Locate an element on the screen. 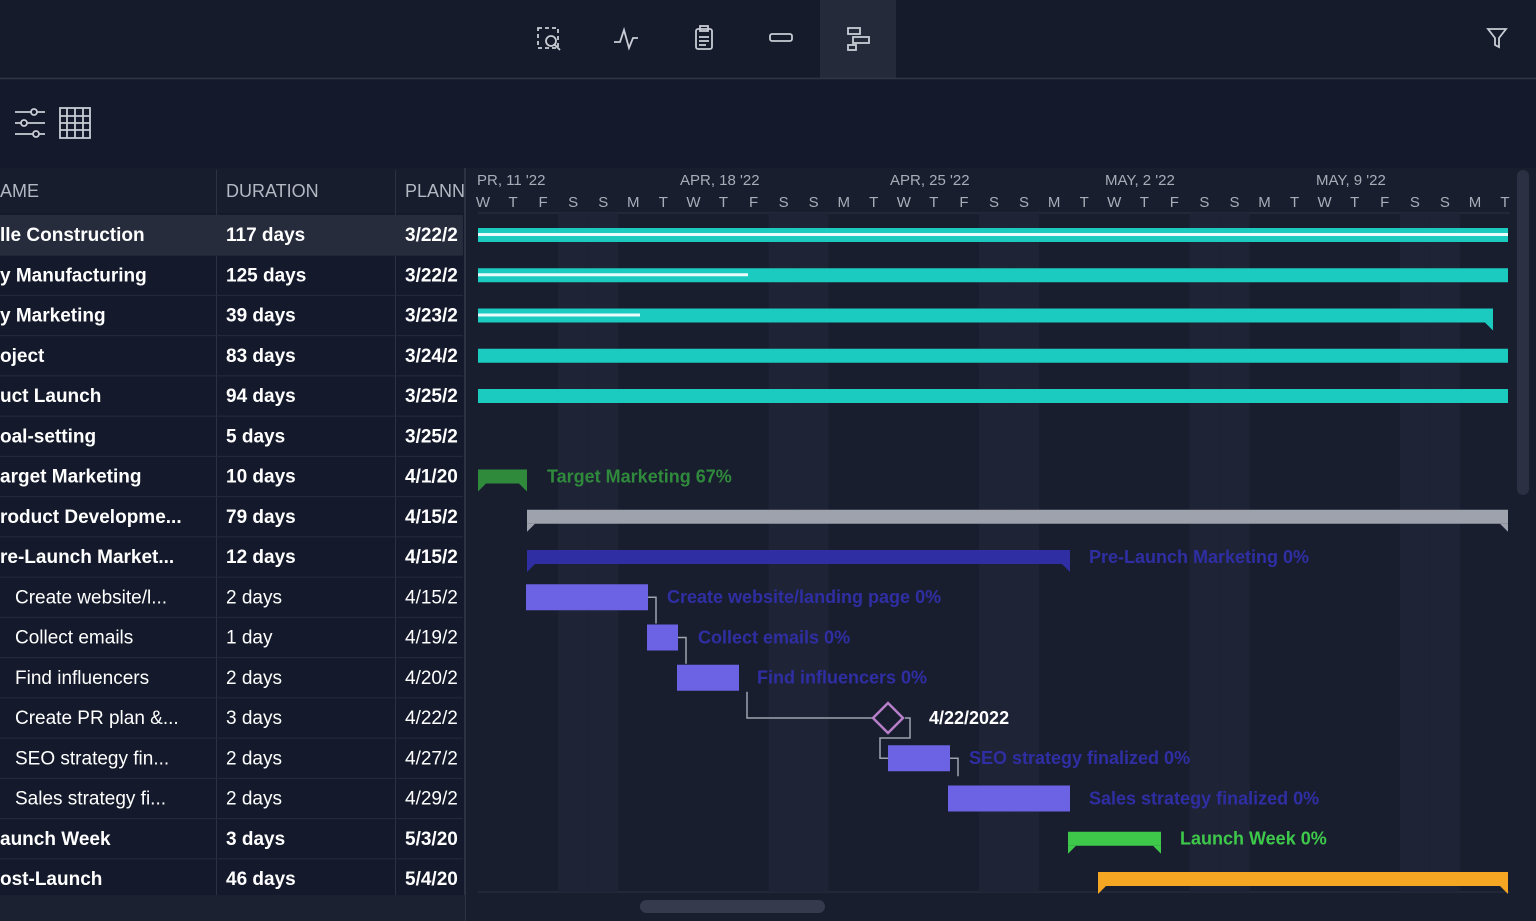 Image resolution: width=1536 pixels, height=921 pixels. week-label: MAY, 2 '22 is located at coordinates (1140, 180).